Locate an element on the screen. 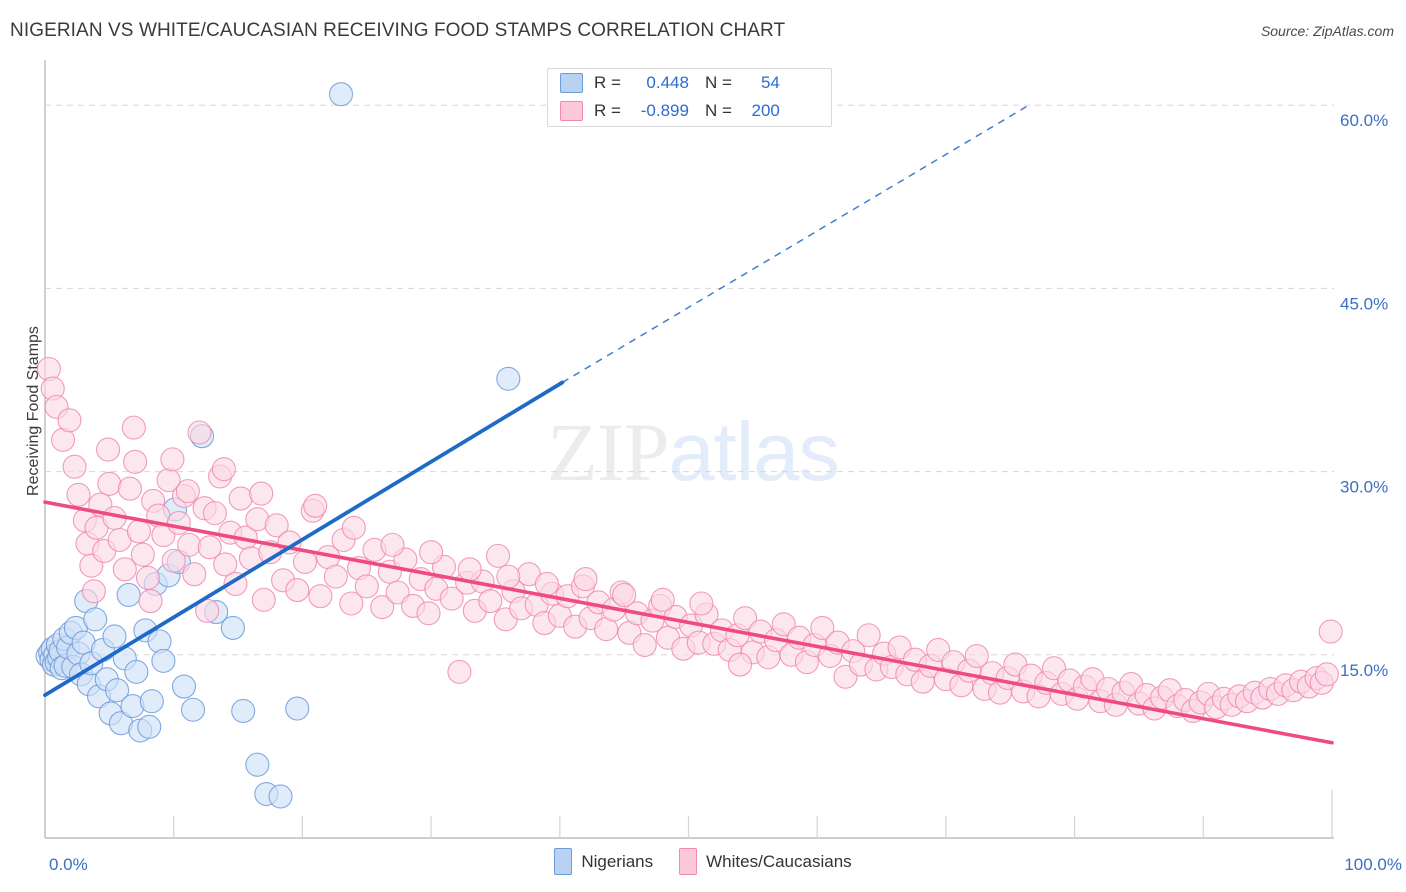  series-legend: Nigerians Whites/Caucasians is located at coordinates (703, 861).